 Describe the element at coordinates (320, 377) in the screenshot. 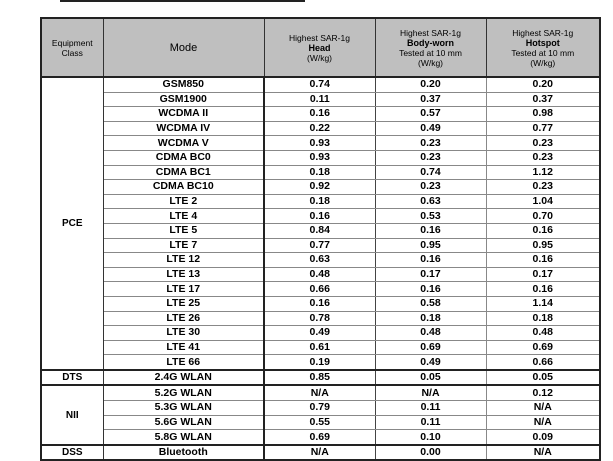

I see `table-row: DTS 2.4G WLAN 0.85 0.05 0.05` at that location.